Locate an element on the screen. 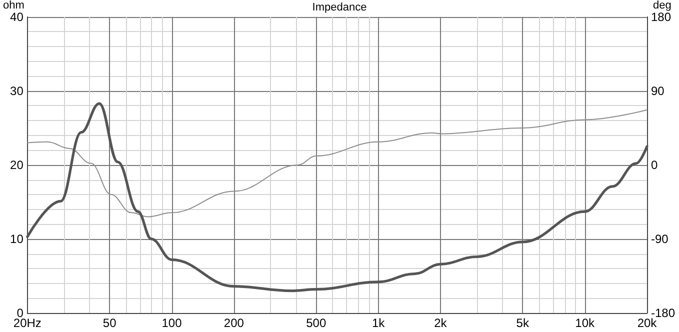 Image resolution: width=679 pixels, height=332 pixels. x-tick-label: 1k is located at coordinates (379, 323).